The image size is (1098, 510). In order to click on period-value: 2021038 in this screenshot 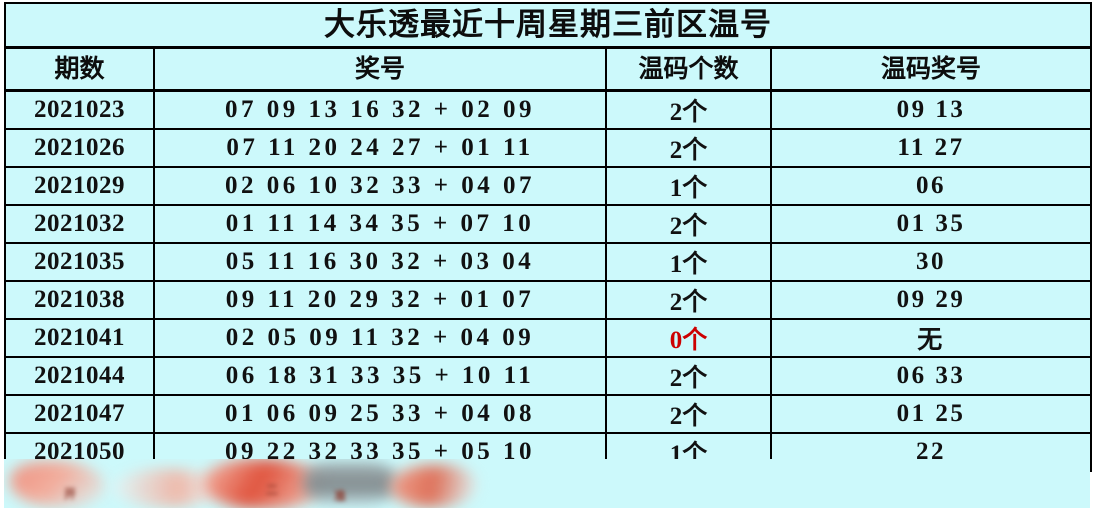, I will do `click(79, 299)`.